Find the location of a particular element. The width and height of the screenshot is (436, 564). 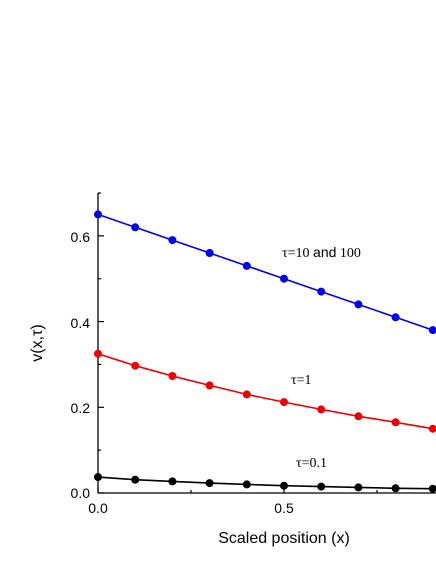

x-axis-title: Scaled position (x) is located at coordinates (284, 538).